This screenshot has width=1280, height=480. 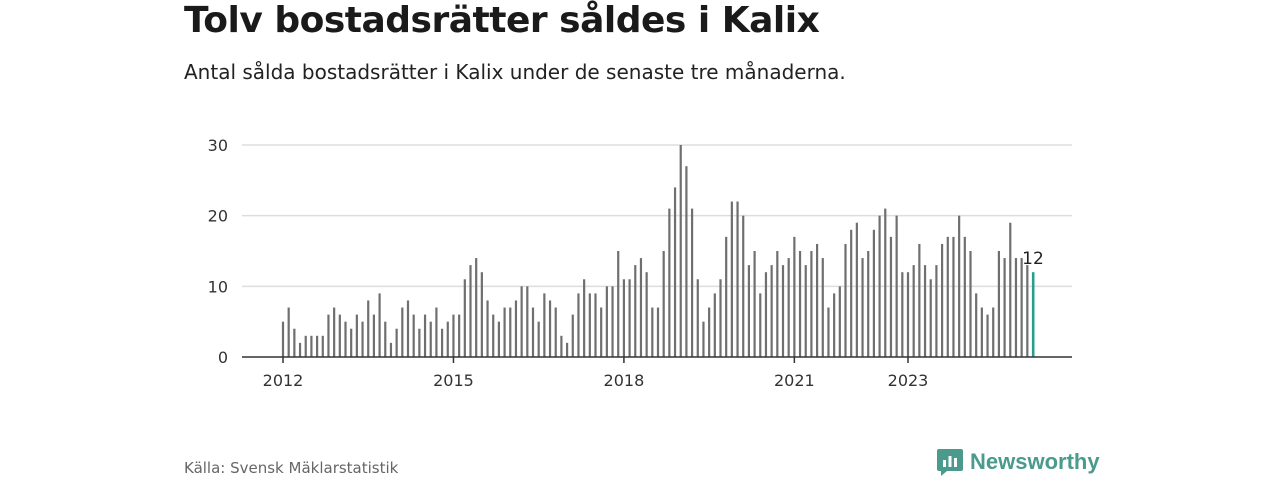 I want to click on x-tick-label: 2023, so click(x=908, y=380).